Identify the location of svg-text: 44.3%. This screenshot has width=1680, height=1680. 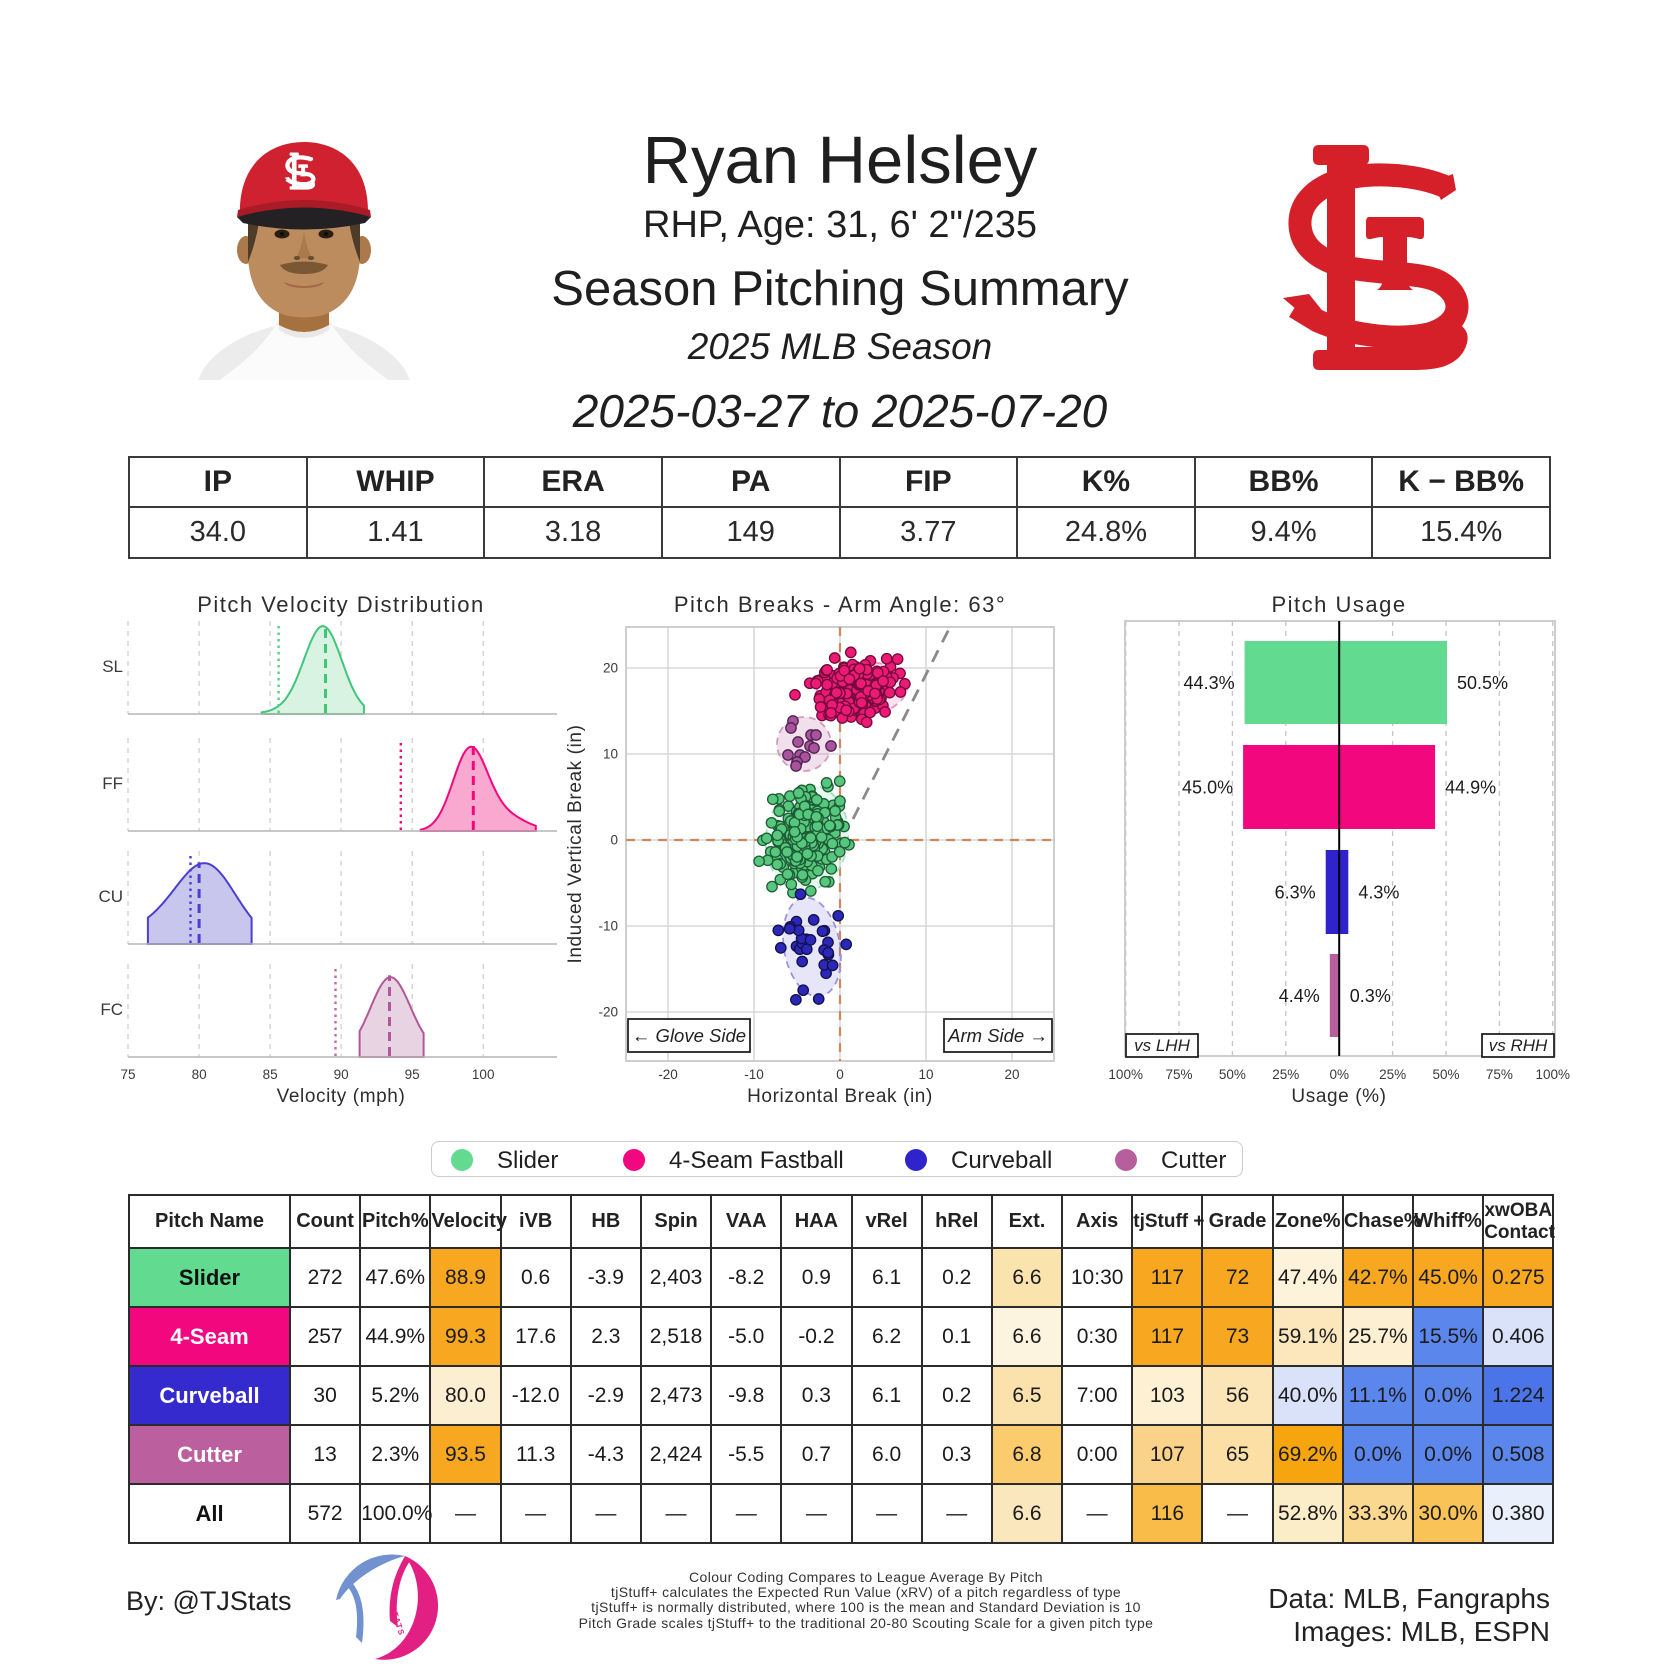
(1209, 683).